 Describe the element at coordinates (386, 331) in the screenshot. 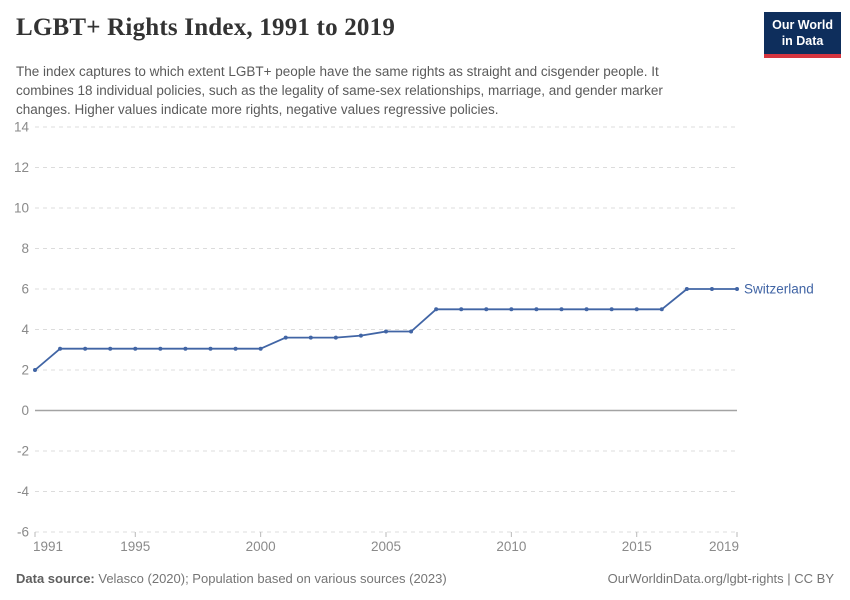

I see `data-point-2005` at that location.